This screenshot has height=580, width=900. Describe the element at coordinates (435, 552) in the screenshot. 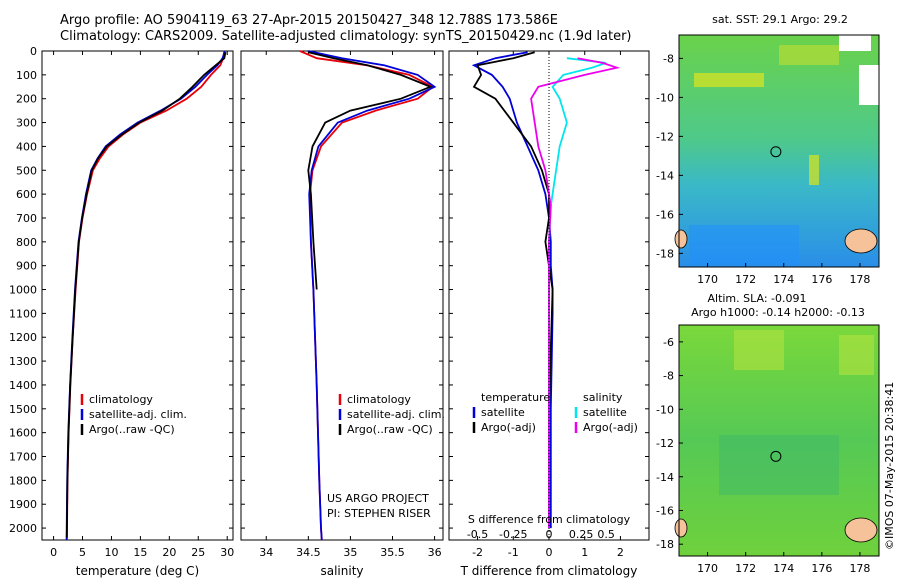

I see `salinity-xtick-label: 36` at that location.